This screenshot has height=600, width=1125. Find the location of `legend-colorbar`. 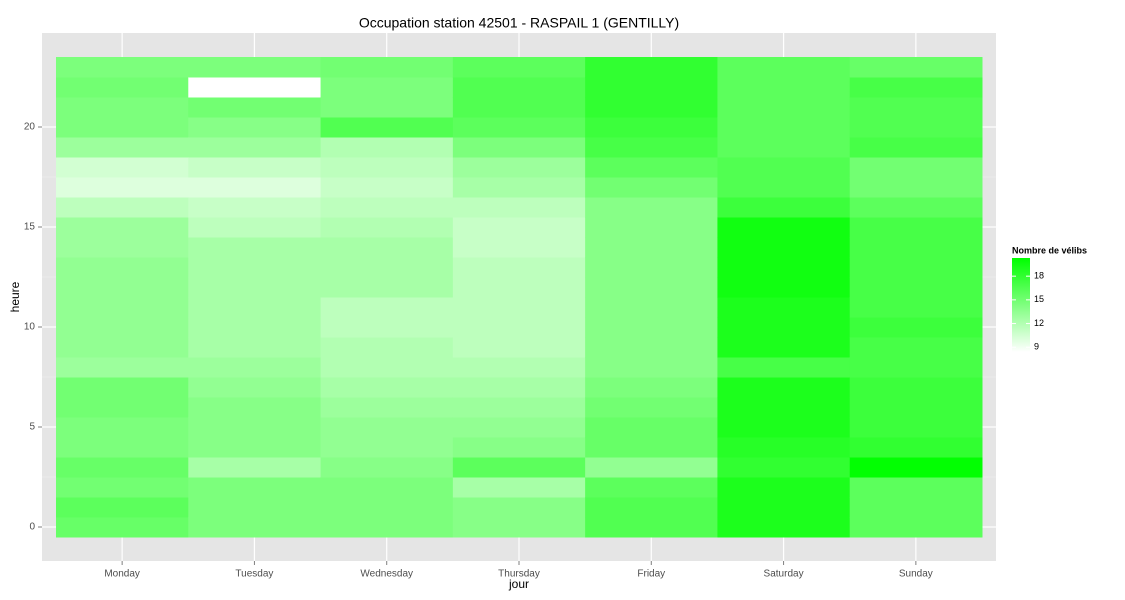

legend-colorbar is located at coordinates (1021, 305).